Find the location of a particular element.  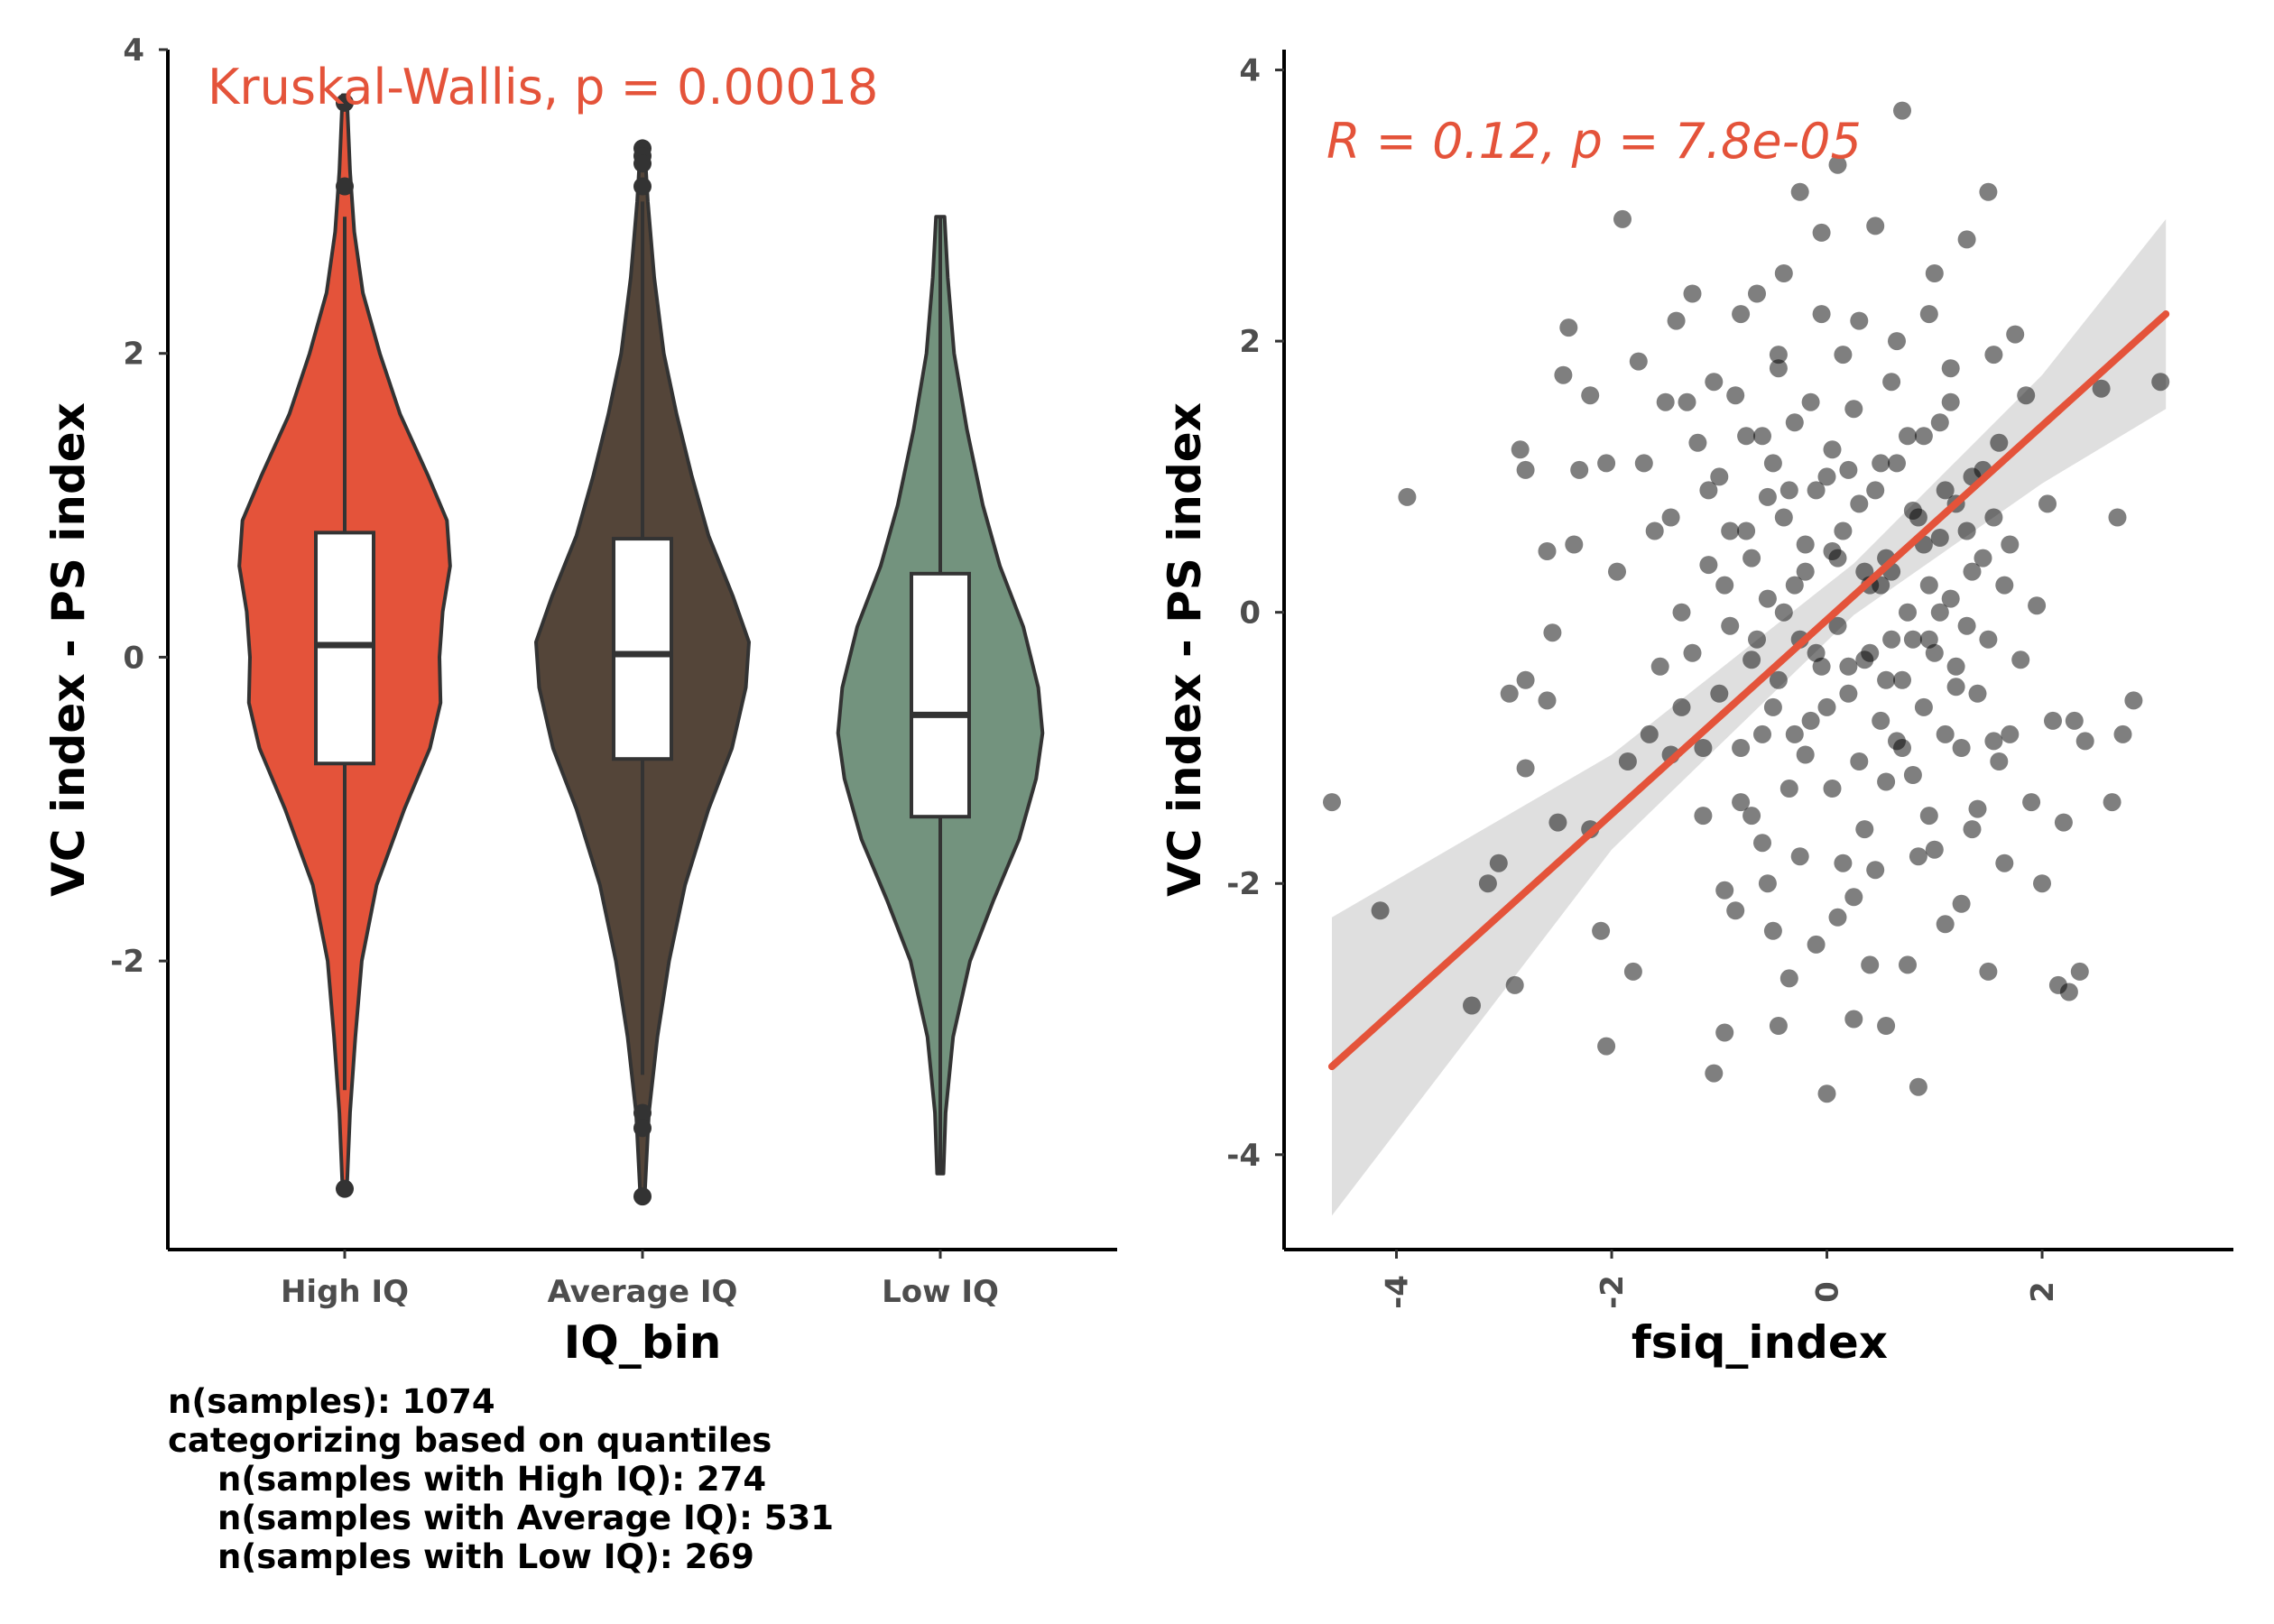

scatter-y-axis-title: VC index - PS index is located at coordinates (1185, 650).